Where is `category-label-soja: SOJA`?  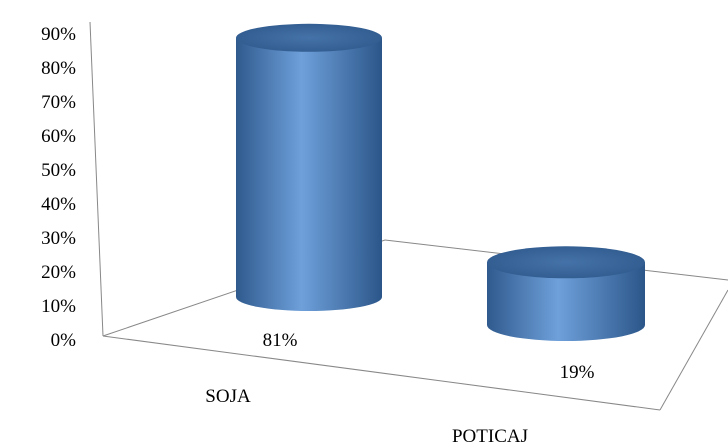
category-label-soja: SOJA is located at coordinates (228, 396).